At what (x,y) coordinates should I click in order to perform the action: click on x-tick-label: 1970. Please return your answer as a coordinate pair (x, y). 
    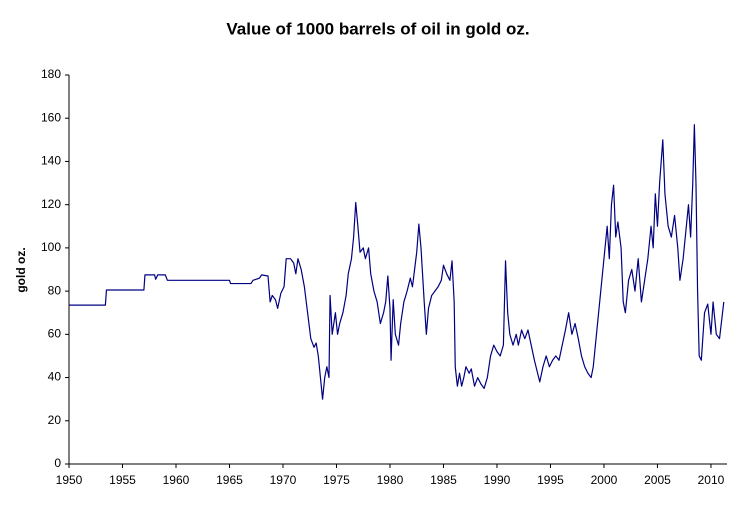
    Looking at the image, I should click on (283, 480).